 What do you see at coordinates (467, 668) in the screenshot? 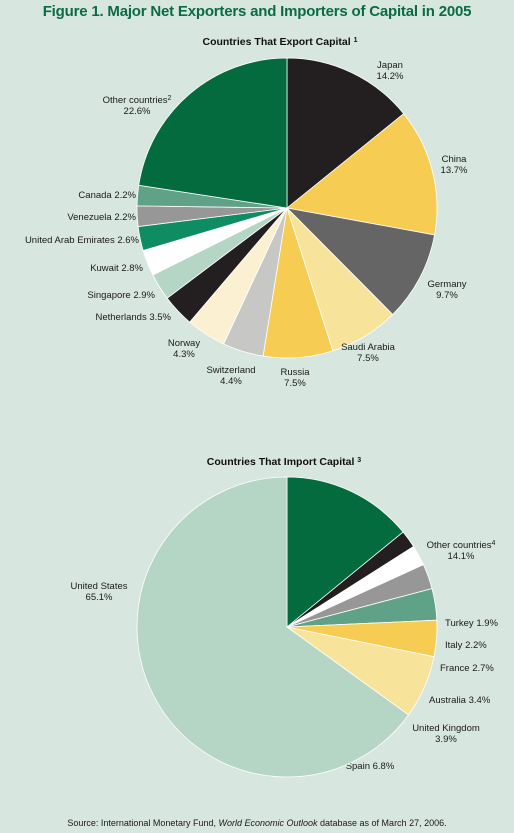
I see `slice-label-france: France 2.7%` at bounding box center [467, 668].